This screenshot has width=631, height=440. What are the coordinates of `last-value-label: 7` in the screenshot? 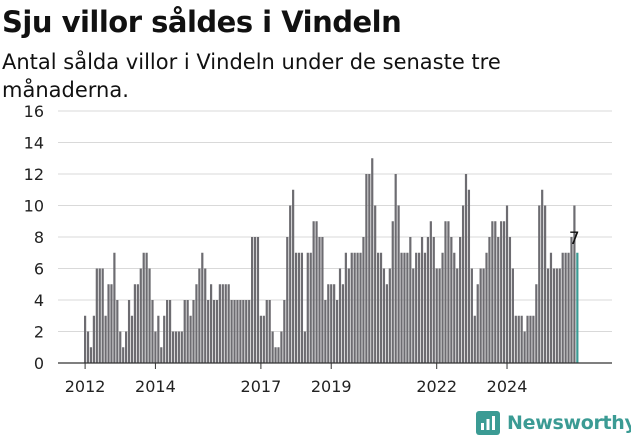 It's located at (574, 239).